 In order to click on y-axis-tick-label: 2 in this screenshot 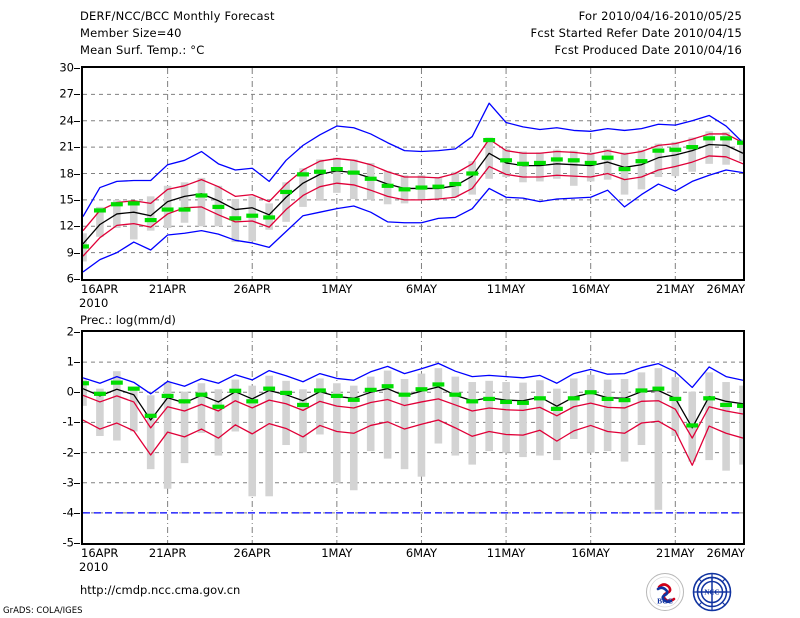, I will do `click(70, 331)`.